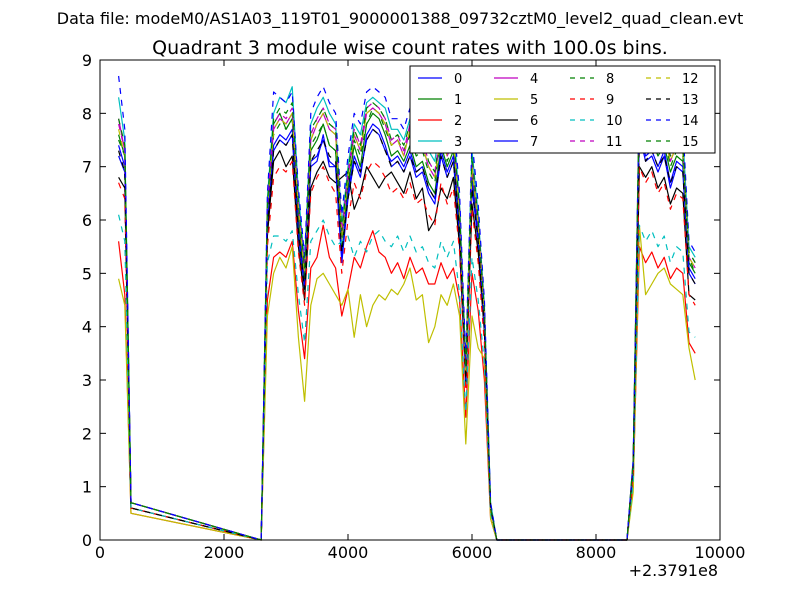 This screenshot has width=800, height=600. I want to click on y-tick-label: 9, so click(87, 60).